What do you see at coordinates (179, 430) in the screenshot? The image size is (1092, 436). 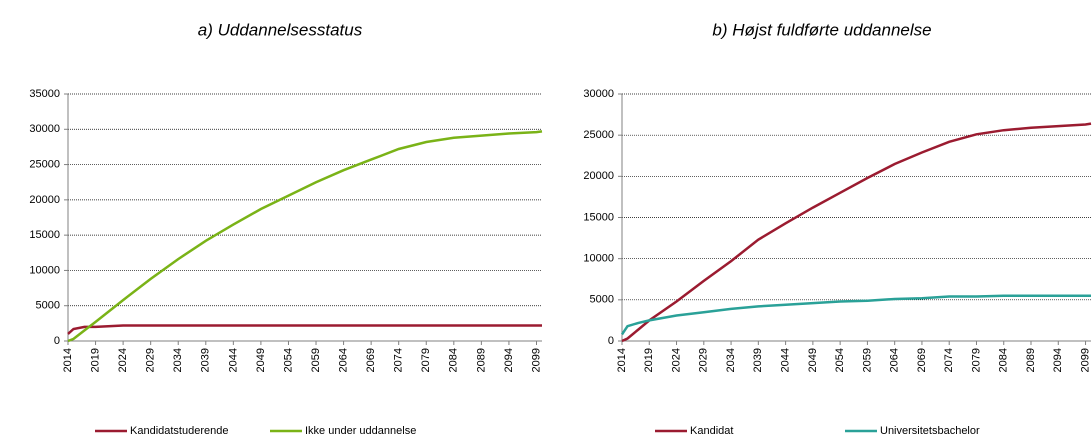 I see `legend-label: Kandidatstuderende` at bounding box center [179, 430].